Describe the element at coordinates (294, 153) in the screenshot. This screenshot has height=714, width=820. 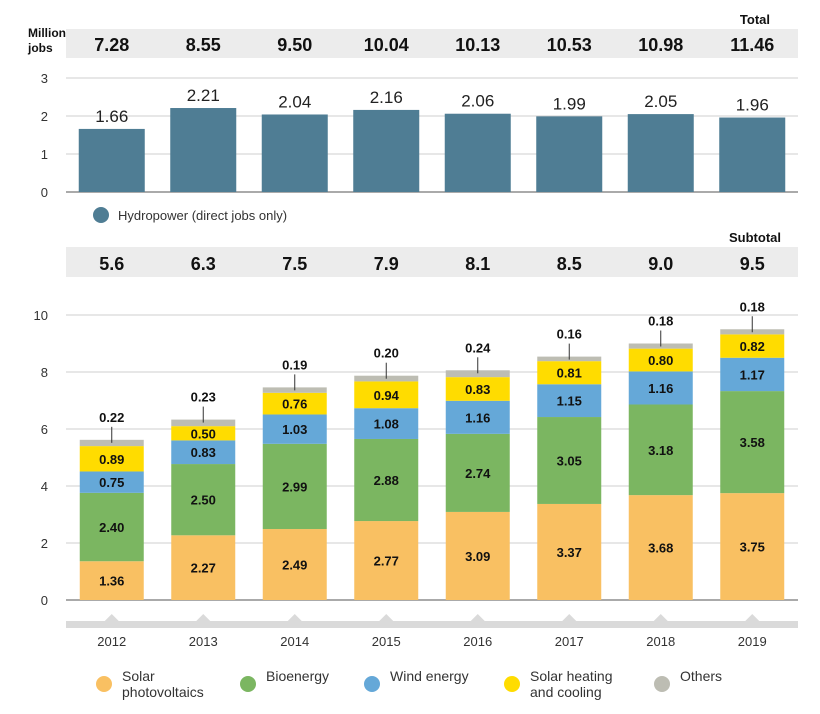
I see `hydro-bar-2014` at that location.